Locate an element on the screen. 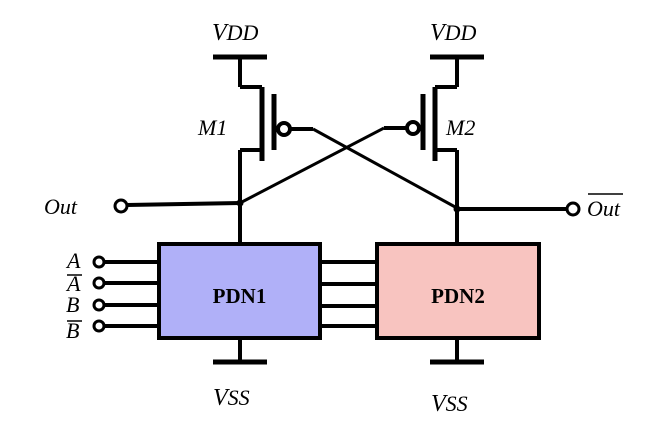 Image resolution: width=671 pixels, height=433 pixels. pdn2-label: PDN2 is located at coordinates (458, 296).